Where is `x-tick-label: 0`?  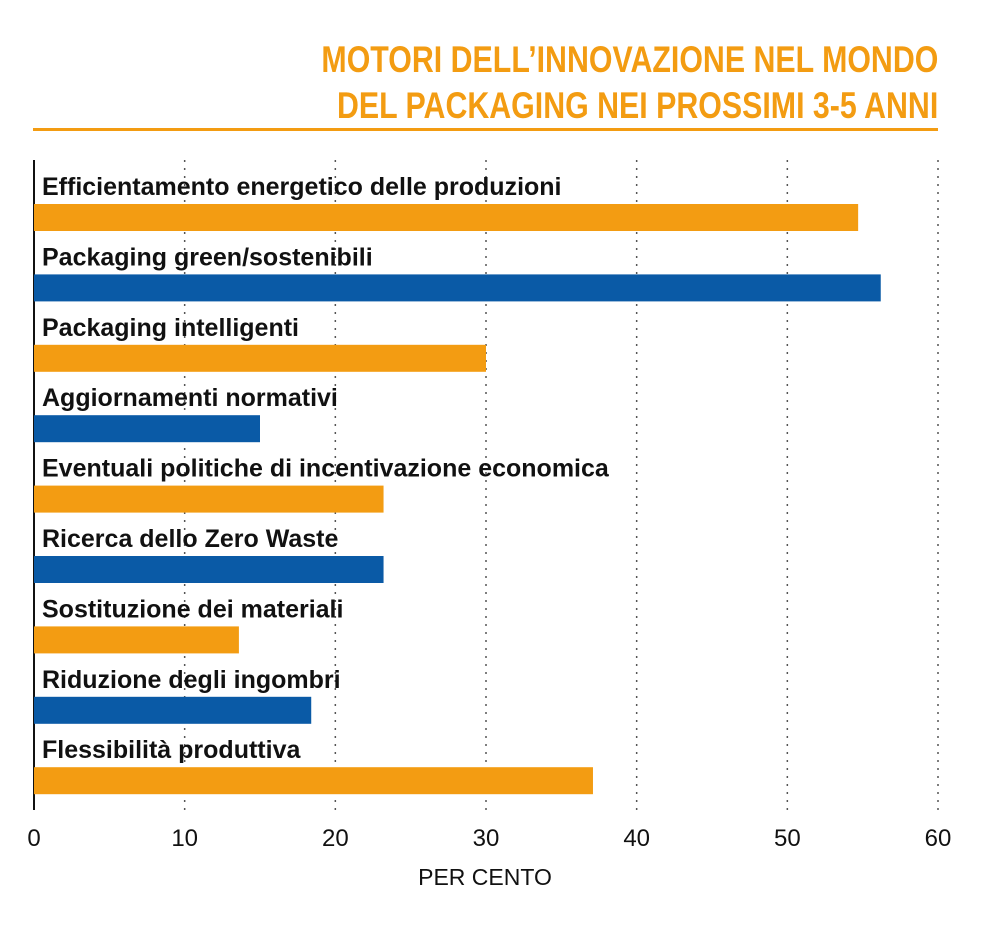 x-tick-label: 0 is located at coordinates (33, 838).